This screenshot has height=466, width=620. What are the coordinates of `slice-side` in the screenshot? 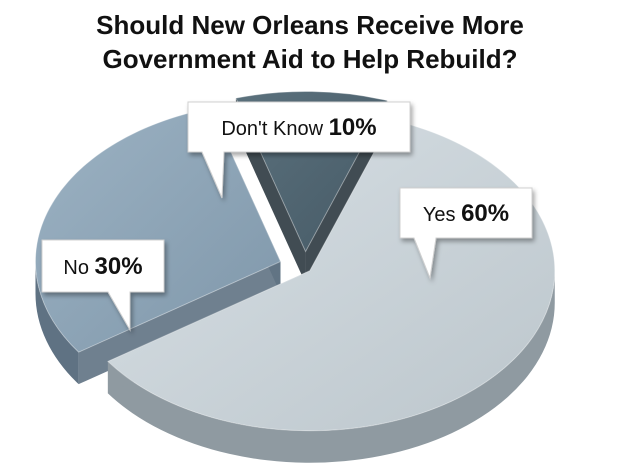 It's located at (57, 323).